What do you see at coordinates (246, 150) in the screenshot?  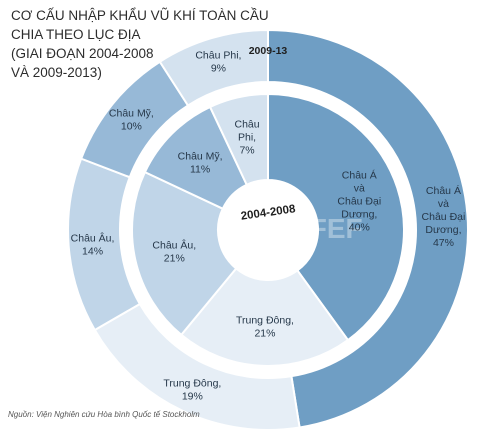 I see `label-line: 7%` at bounding box center [246, 150].